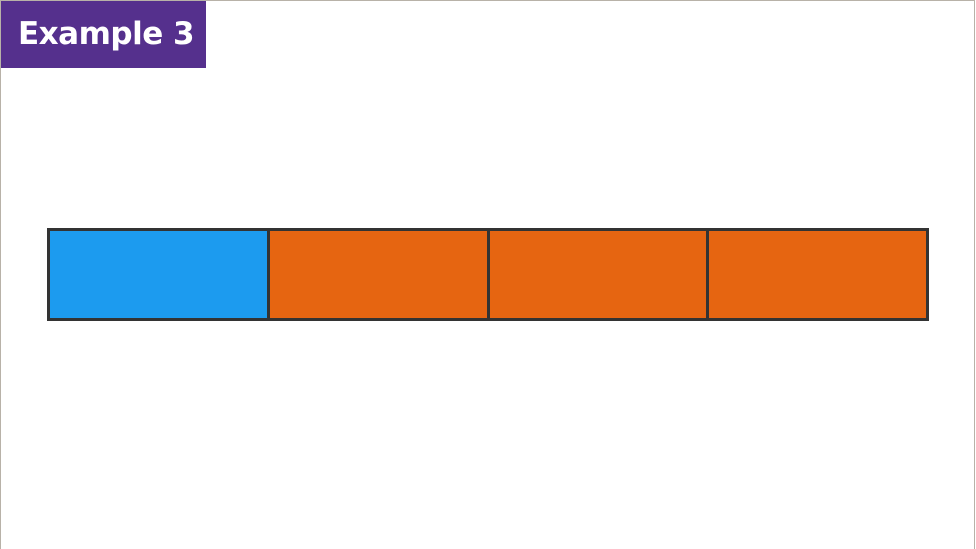  I want to click on example-title-badge: Example 3, so click(103, 34).